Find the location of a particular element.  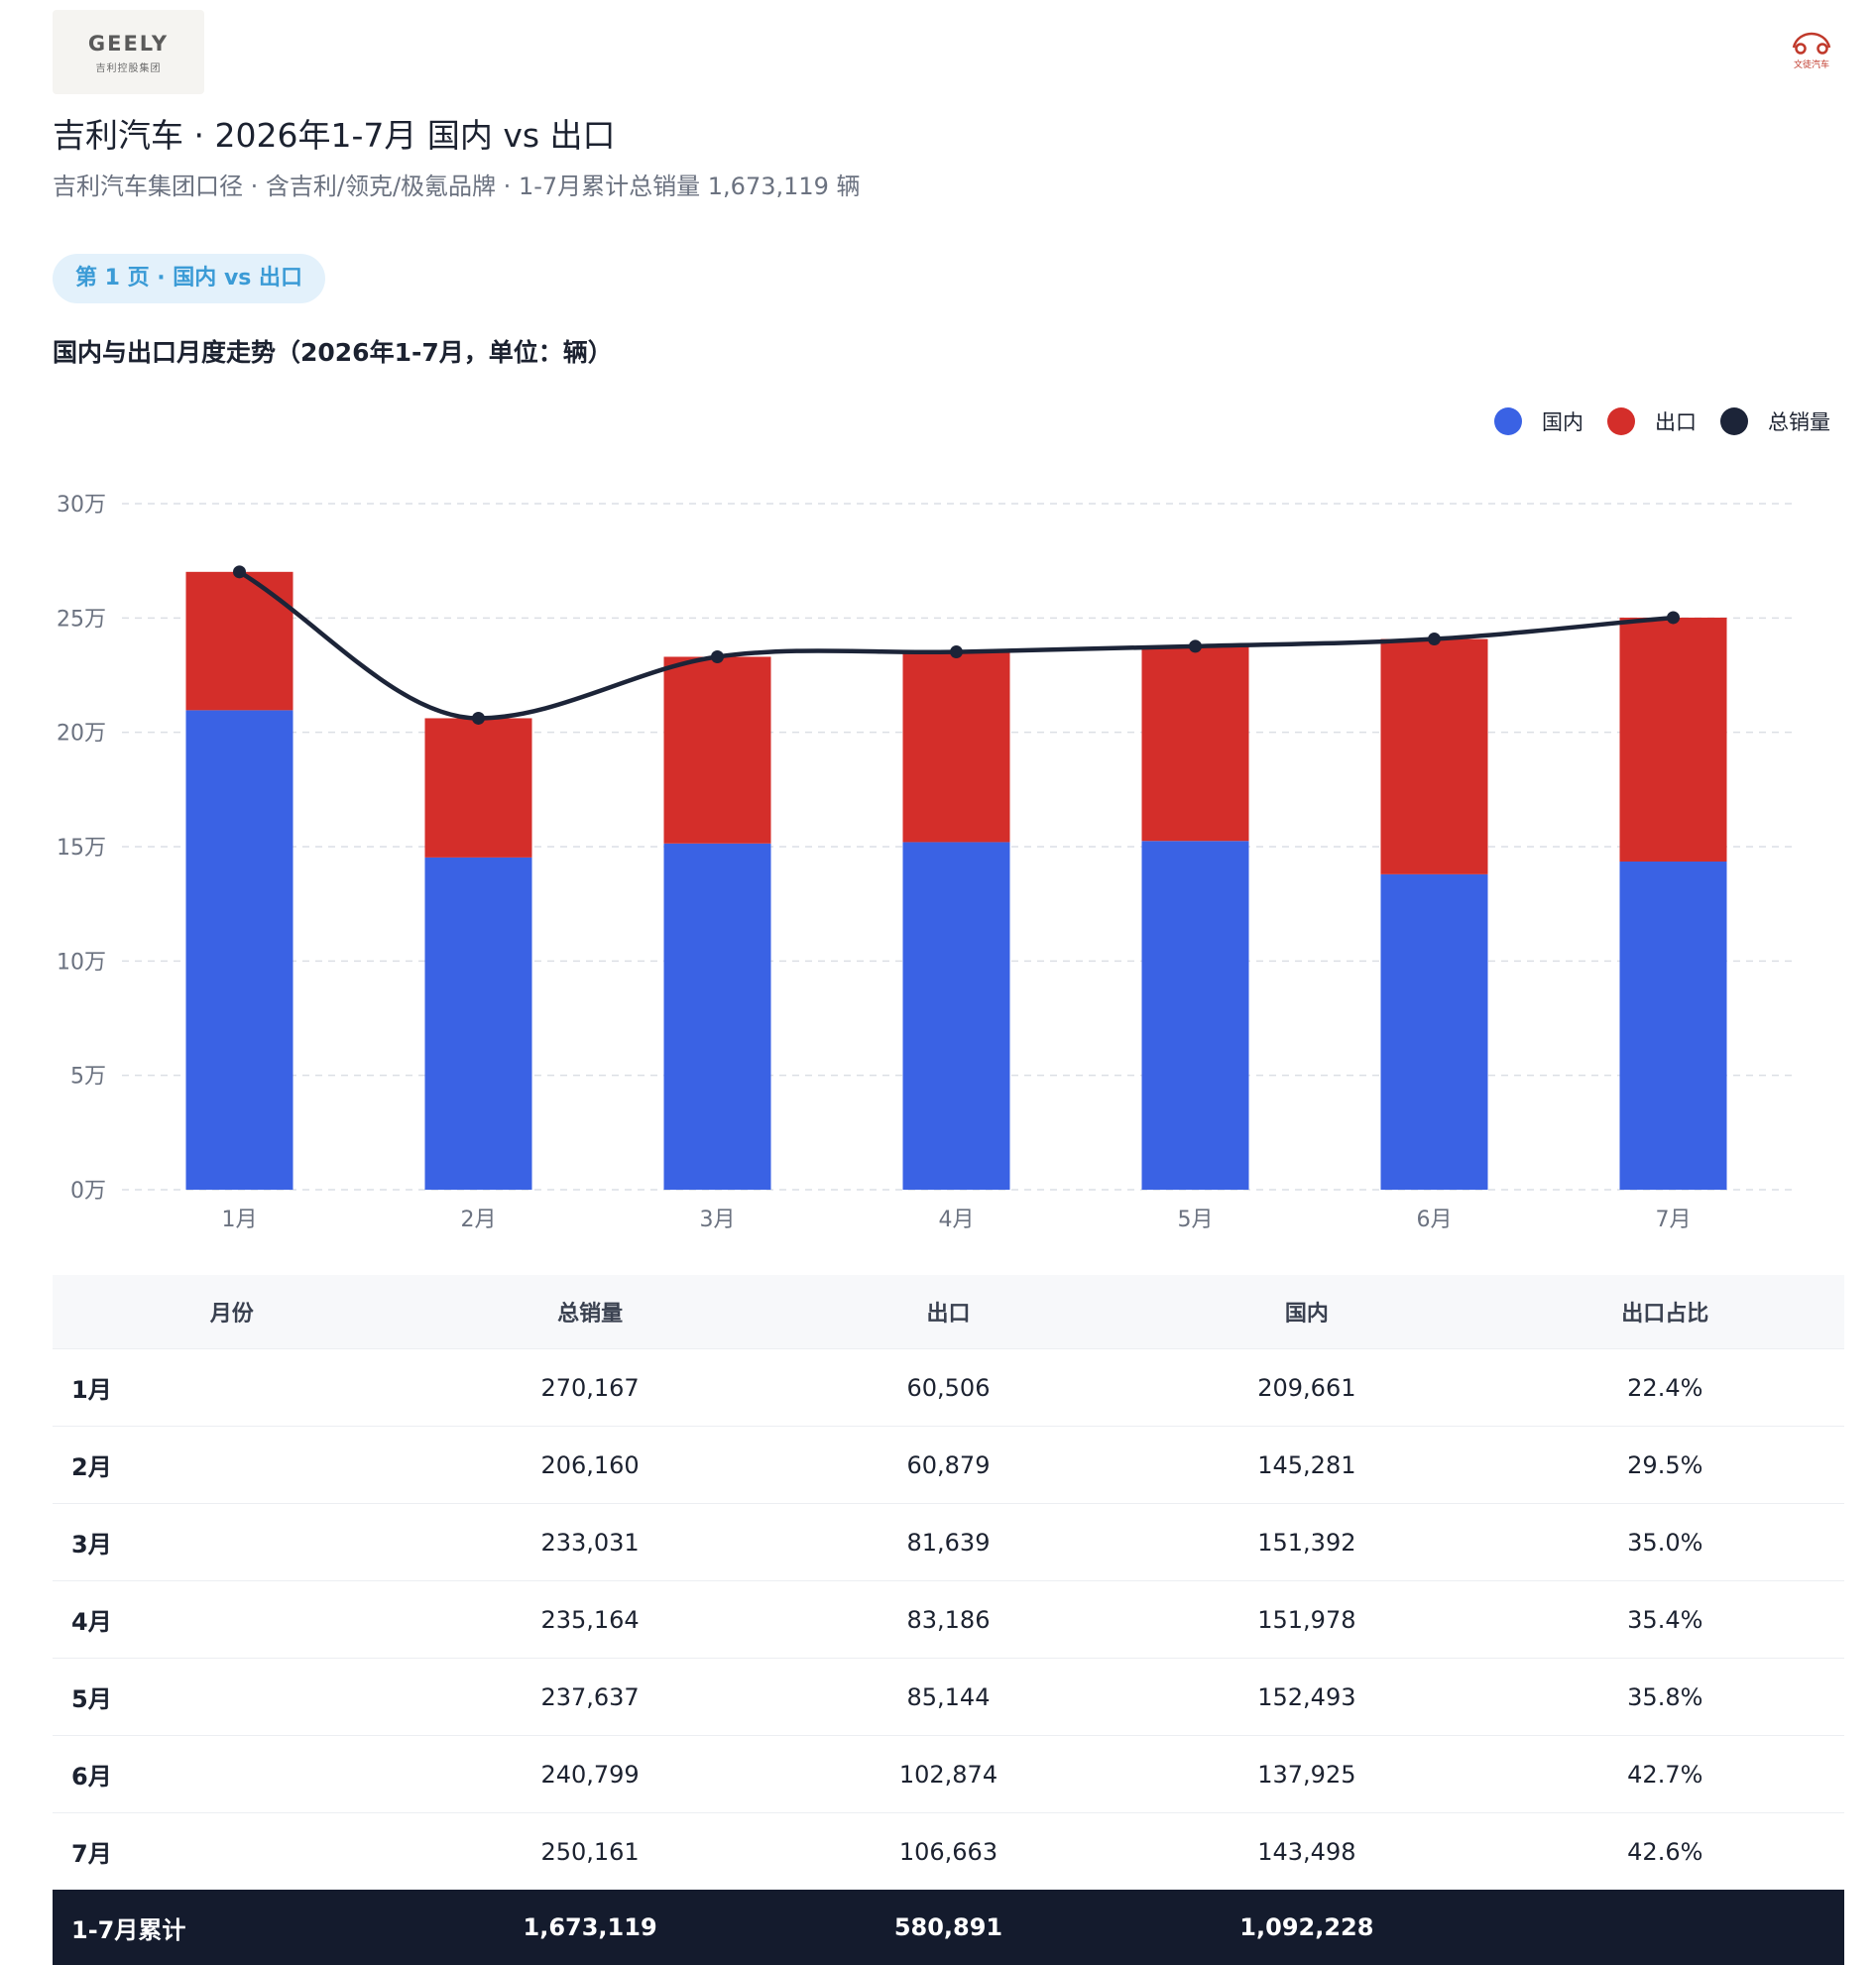

legend-marker-total is located at coordinates (1734, 421).